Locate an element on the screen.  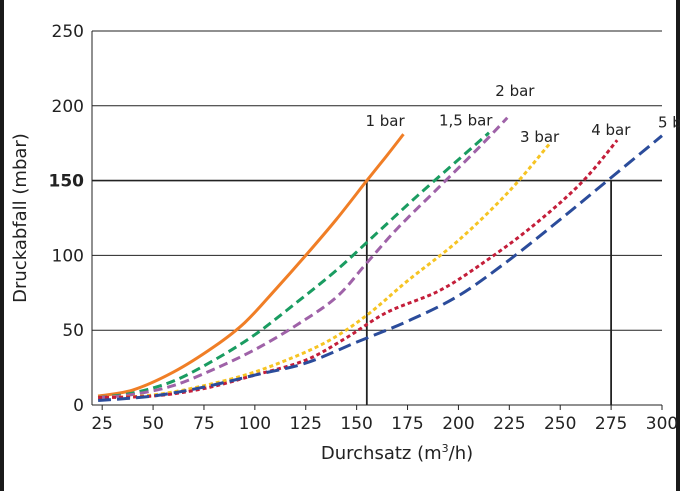
series-label-1-5-bar: 1,5 bar is located at coordinates (466, 121).